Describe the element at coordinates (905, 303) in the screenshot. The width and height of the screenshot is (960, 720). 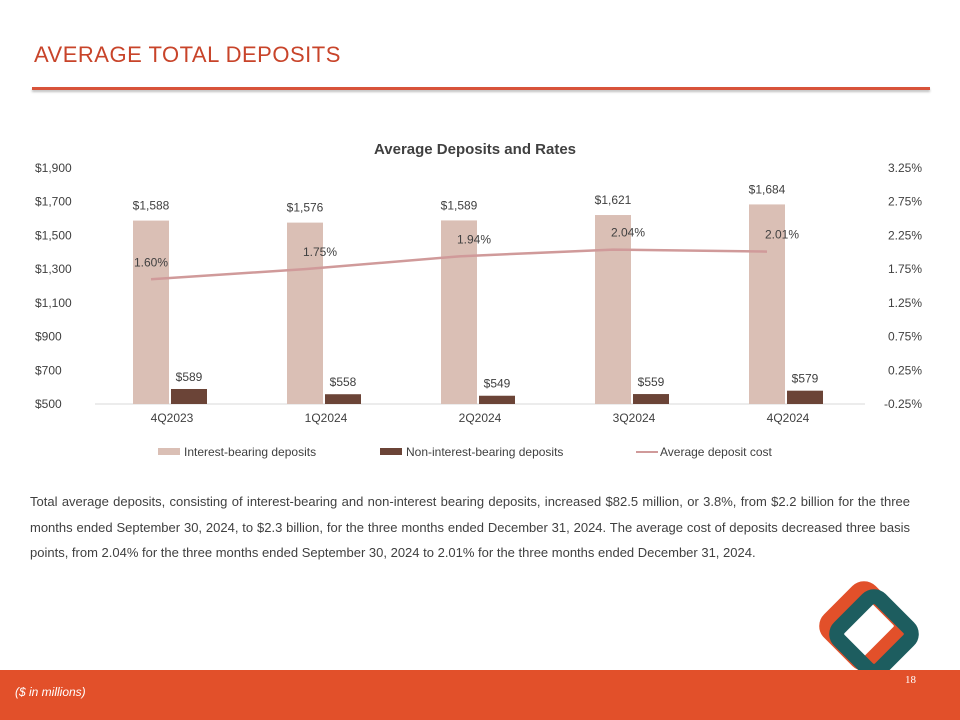
I see `y-right-tick-label: 1.25%` at that location.